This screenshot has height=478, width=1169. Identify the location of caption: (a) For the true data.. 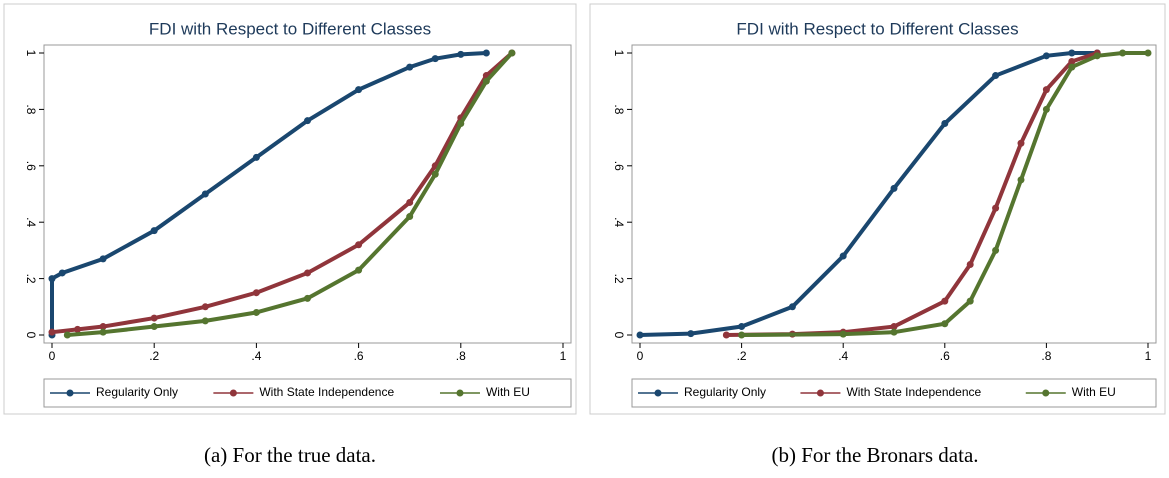
(290, 455).